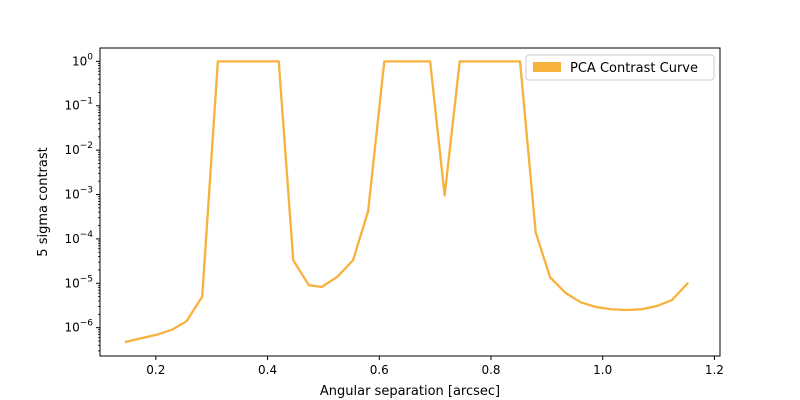 This screenshot has width=800, height=400. Describe the element at coordinates (78, 282) in the screenshot. I see `y-tick-label: 10⁻⁵` at that location.